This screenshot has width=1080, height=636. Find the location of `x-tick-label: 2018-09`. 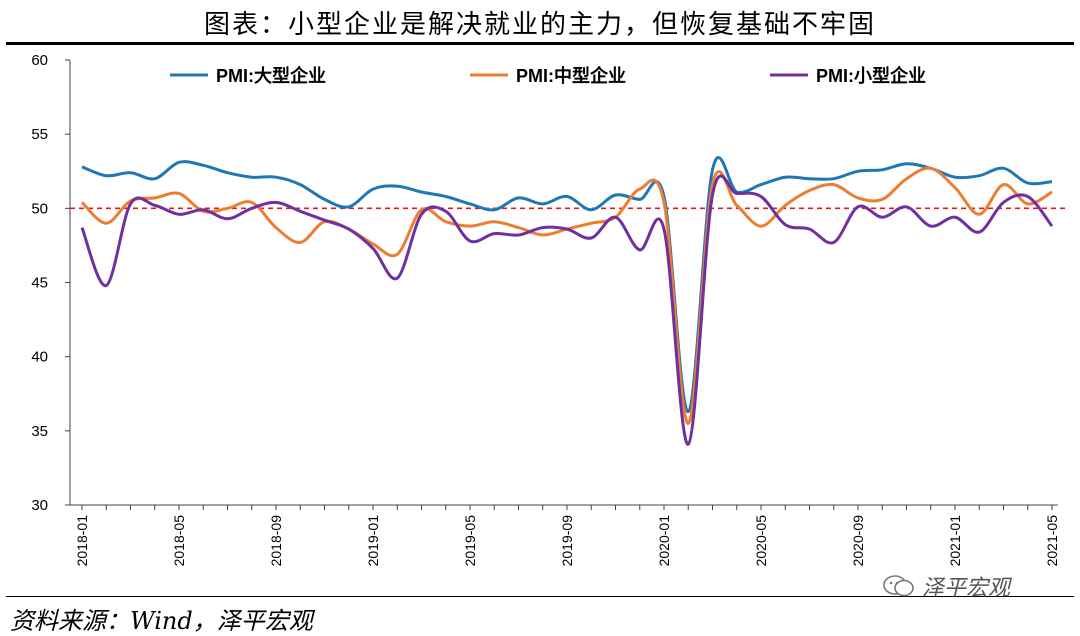

x-tick-label: 2018-09 is located at coordinates (276, 541).